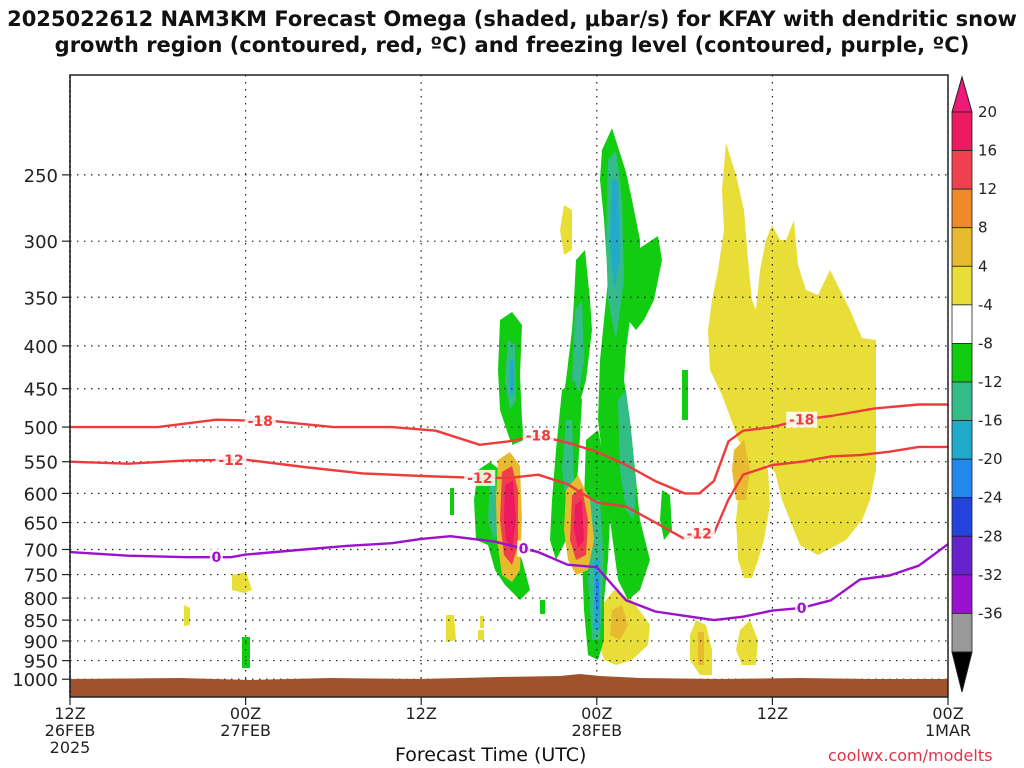  Describe the element at coordinates (41, 463) in the screenshot. I see `y-tick-label: 550` at that location.